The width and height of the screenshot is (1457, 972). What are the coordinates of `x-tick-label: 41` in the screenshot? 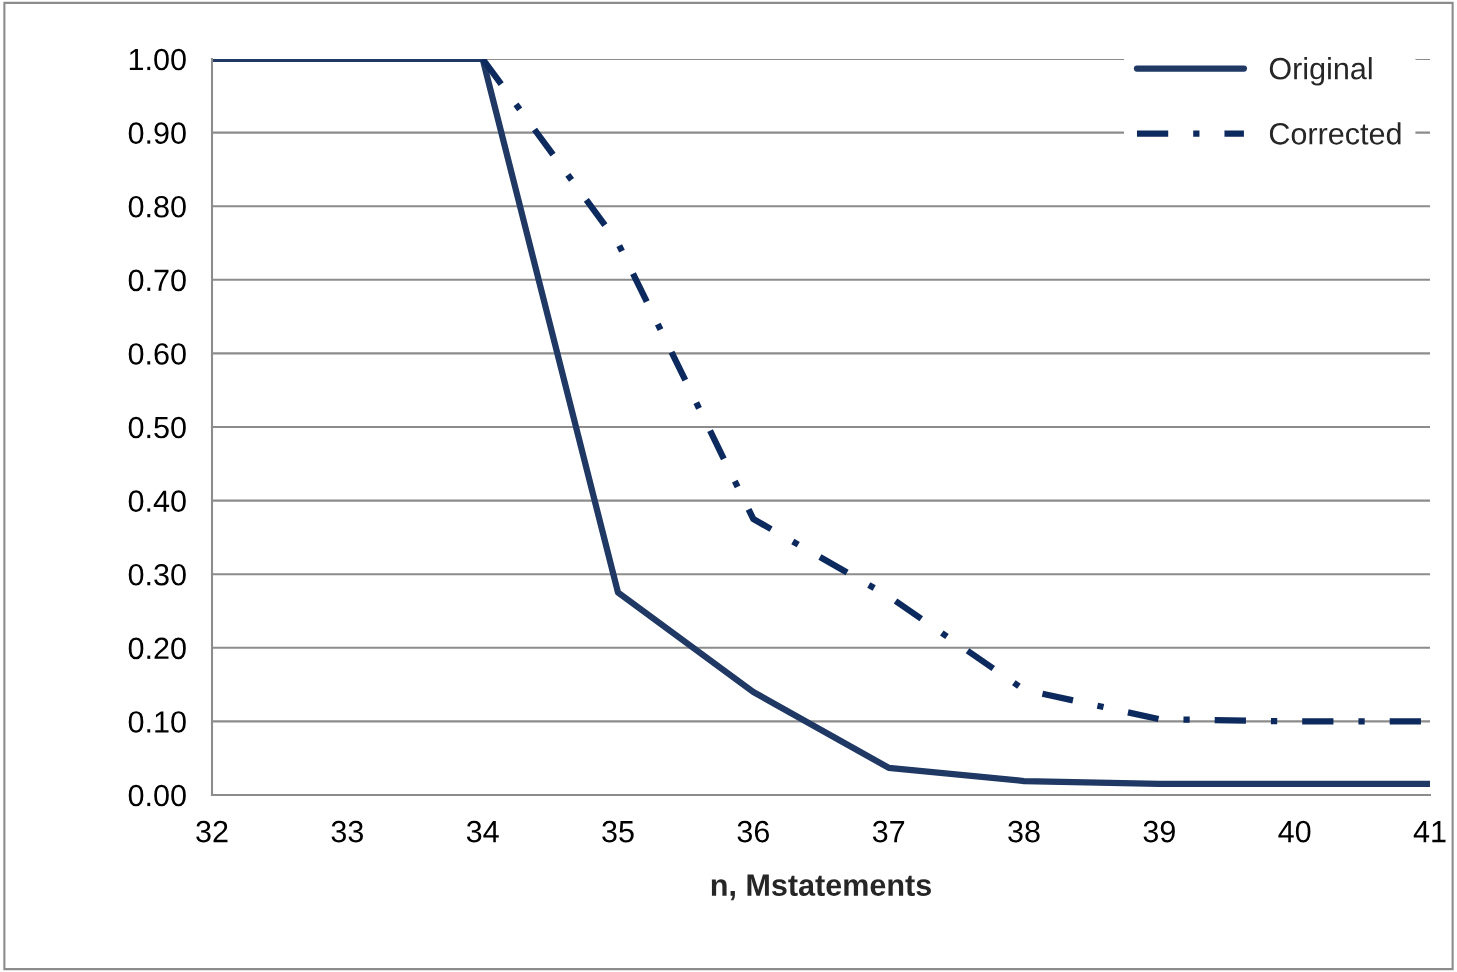 It's located at (1429, 832).